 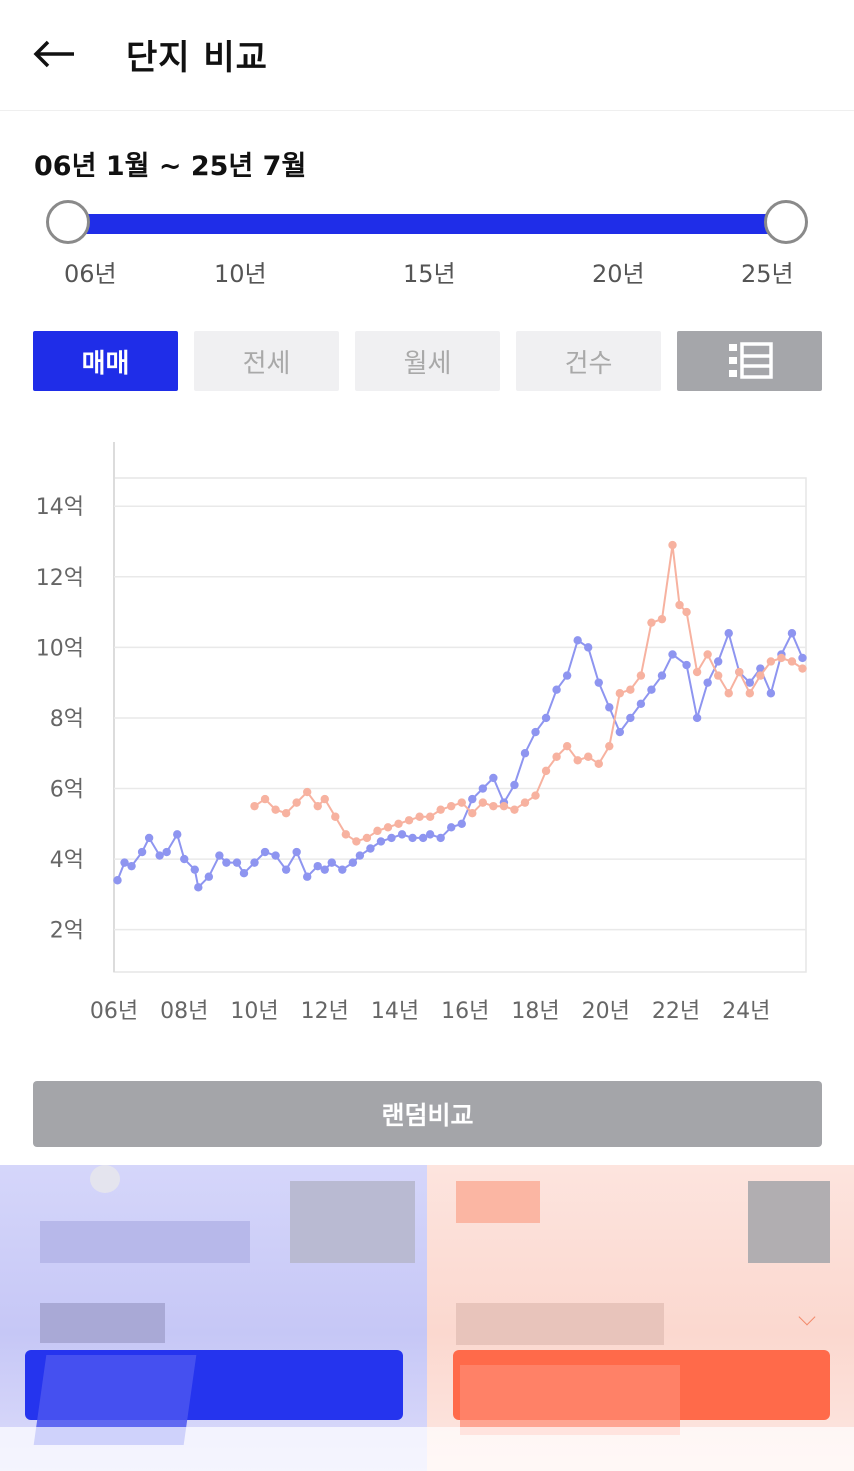 What do you see at coordinates (427, 55) in the screenshot?
I see `app-header: 단지 비교` at bounding box center [427, 55].